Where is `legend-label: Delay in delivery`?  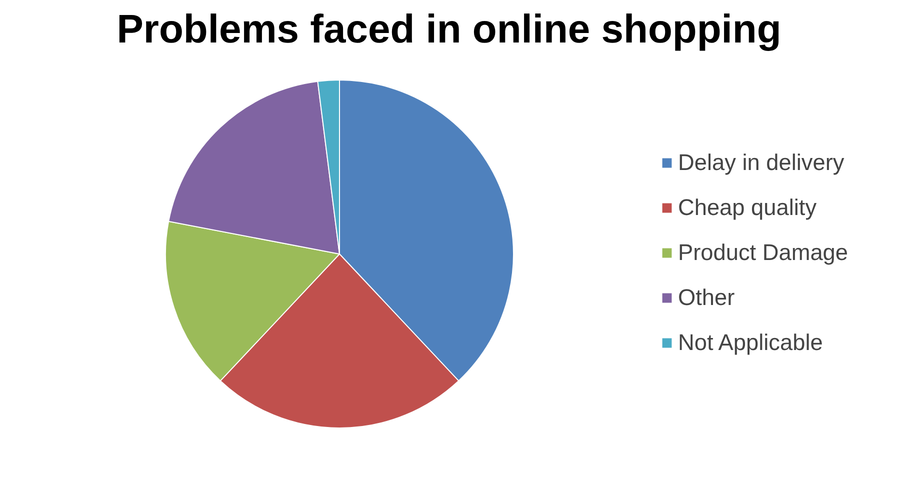
legend-label: Delay in delivery is located at coordinates (761, 162).